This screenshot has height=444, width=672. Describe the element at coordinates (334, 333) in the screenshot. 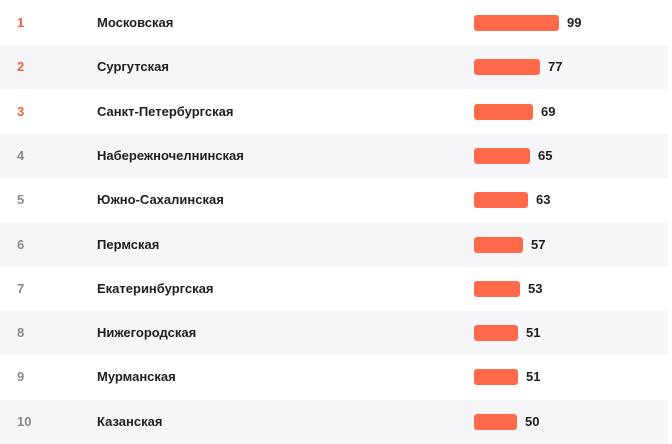

I see `table-row: 8 Нижегородская 51` at that location.